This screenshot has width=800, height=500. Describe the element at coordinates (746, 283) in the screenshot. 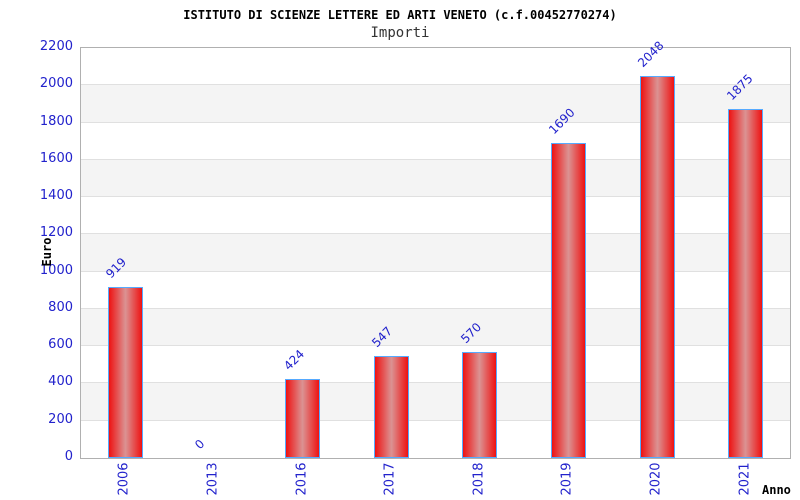

I see `bar-2021` at that location.